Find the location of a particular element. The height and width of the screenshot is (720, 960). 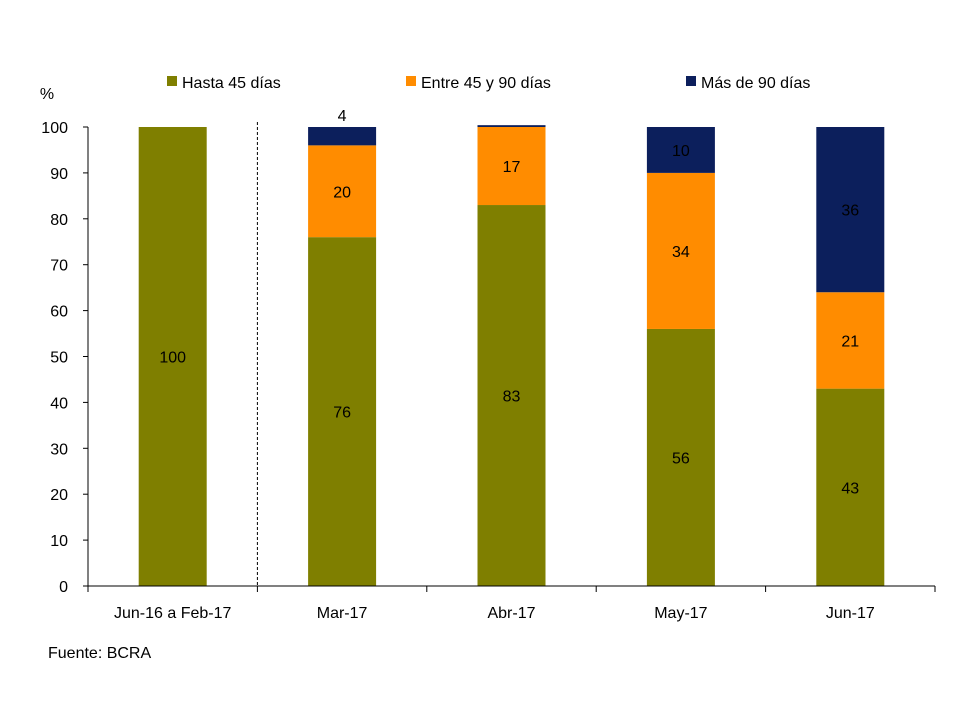

y-tick-label: 60 is located at coordinates (59, 312).